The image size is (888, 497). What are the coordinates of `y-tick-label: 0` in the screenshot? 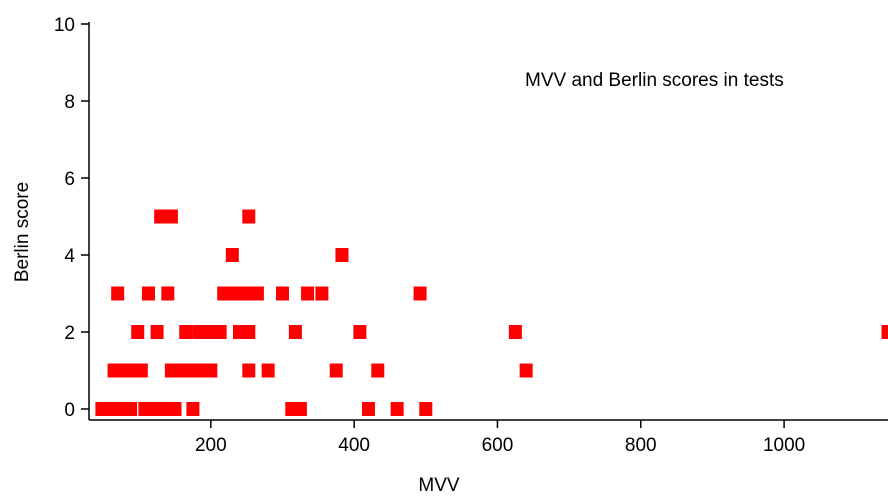 It's located at (69, 410).